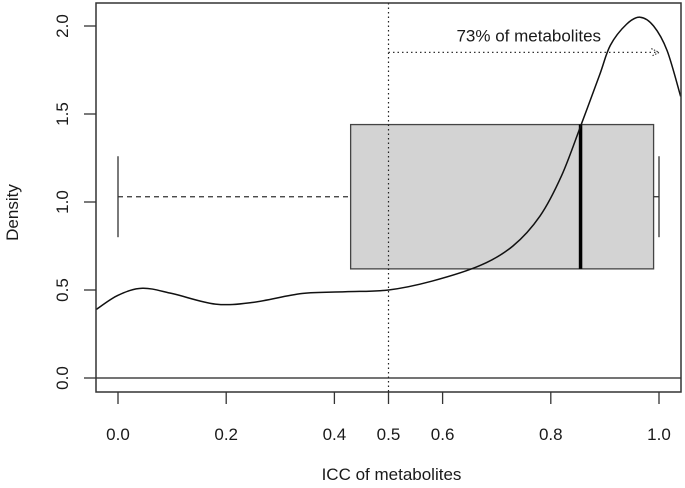  Describe the element at coordinates (118, 434) in the screenshot. I see `x-tick-label: 0.0` at that location.